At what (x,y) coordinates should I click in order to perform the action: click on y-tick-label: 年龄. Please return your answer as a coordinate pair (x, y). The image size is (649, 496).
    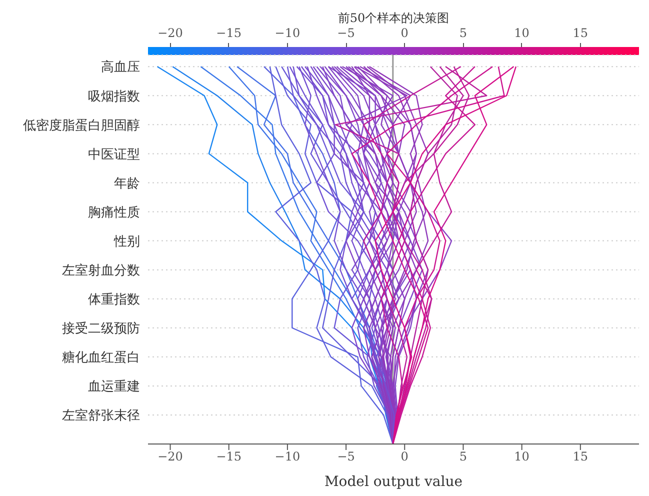
    Looking at the image, I should click on (127, 184).